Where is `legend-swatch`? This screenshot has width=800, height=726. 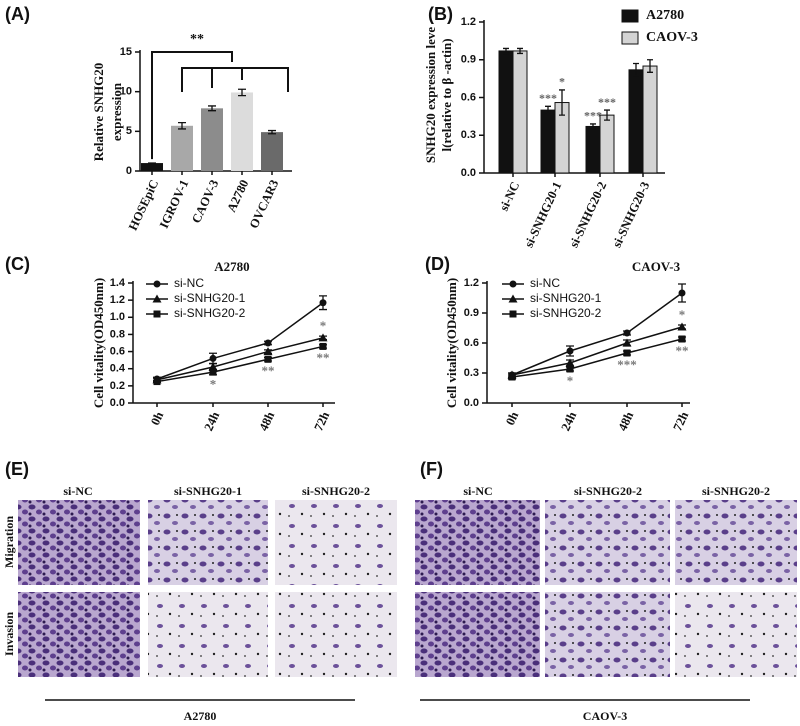 legend-swatch is located at coordinates (630, 38).